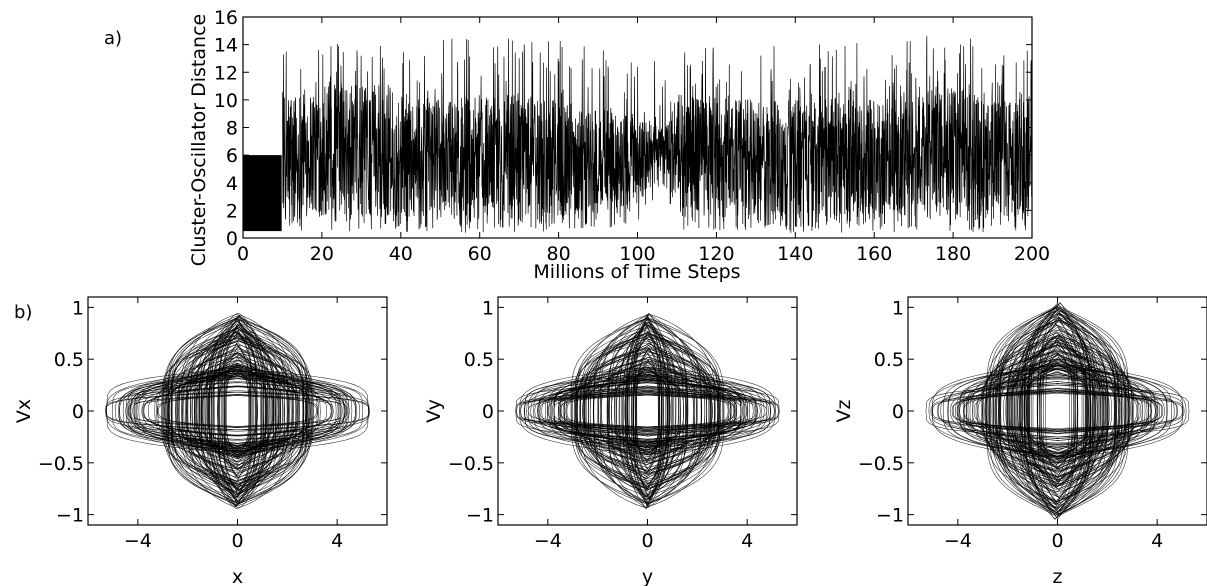 The height and width of the screenshot is (586, 1207). What do you see at coordinates (113, 38) in the screenshot?
I see `panel-label-a: a)` at bounding box center [113, 38].